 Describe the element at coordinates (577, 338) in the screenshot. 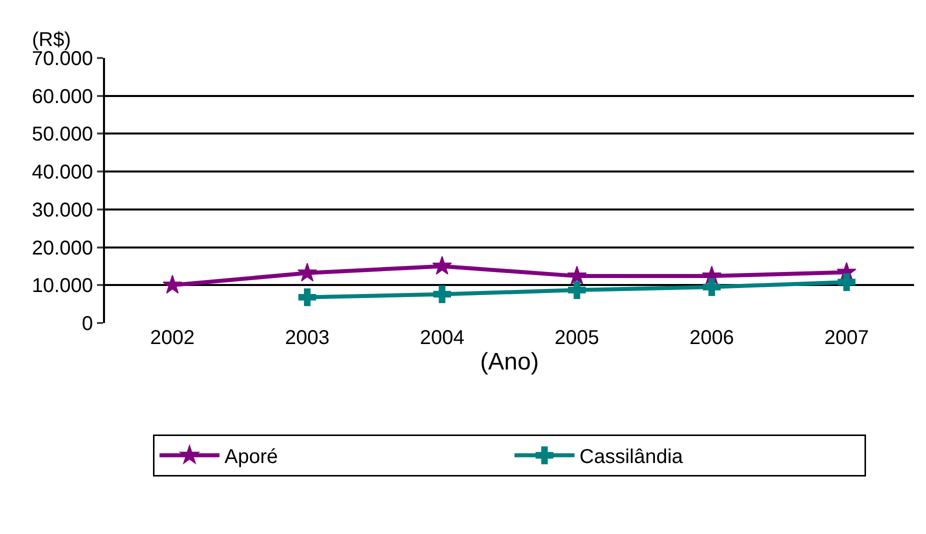

I see `x-tick-label: 2005` at that location.